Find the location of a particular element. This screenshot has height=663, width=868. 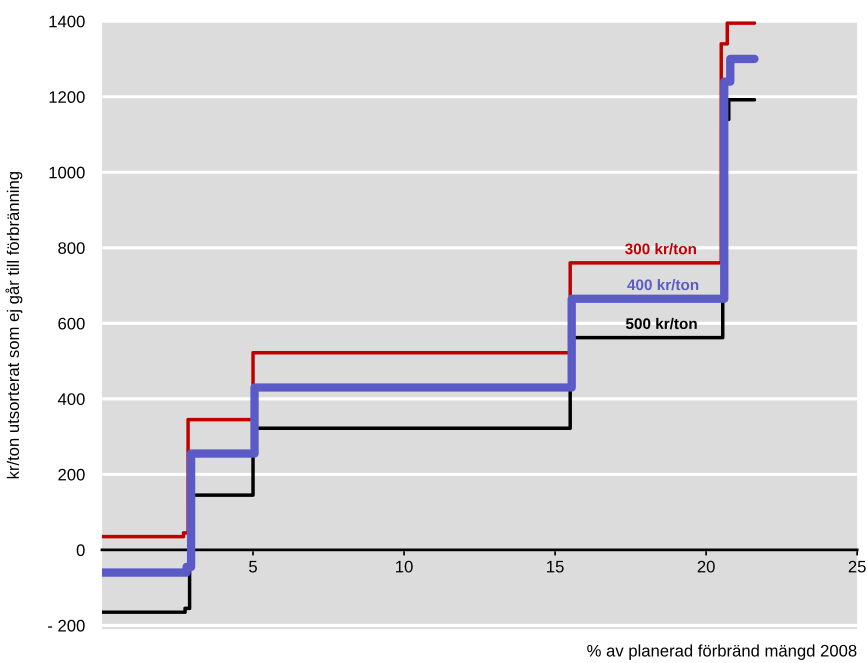

x-axis-title: % av planerad förbränd mängd 2008 is located at coordinates (721, 652).